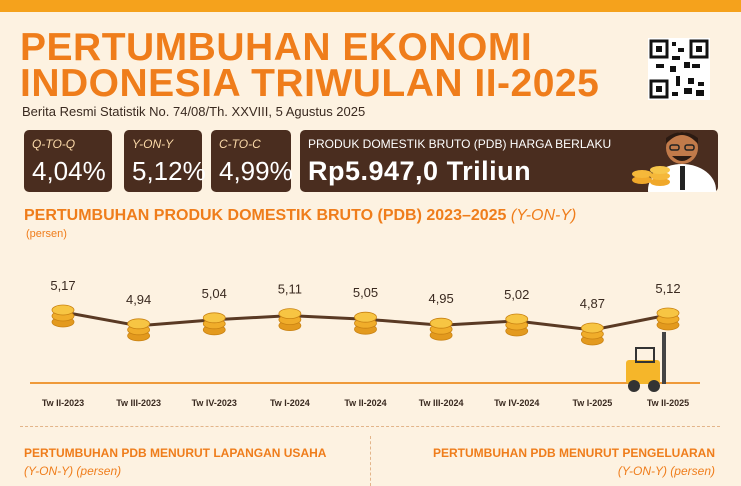 The image size is (741, 486). What do you see at coordinates (69, 171) in the screenshot?
I see `stat-value: 4,04%` at bounding box center [69, 171].